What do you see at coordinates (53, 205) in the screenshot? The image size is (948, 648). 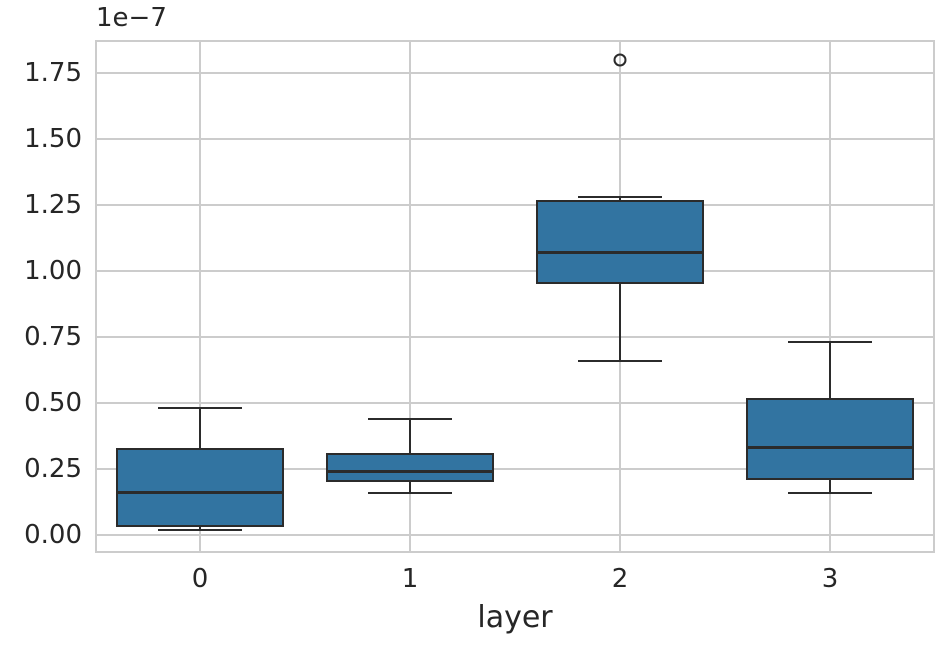 I see `y-tick-label: 1.25` at bounding box center [53, 205].